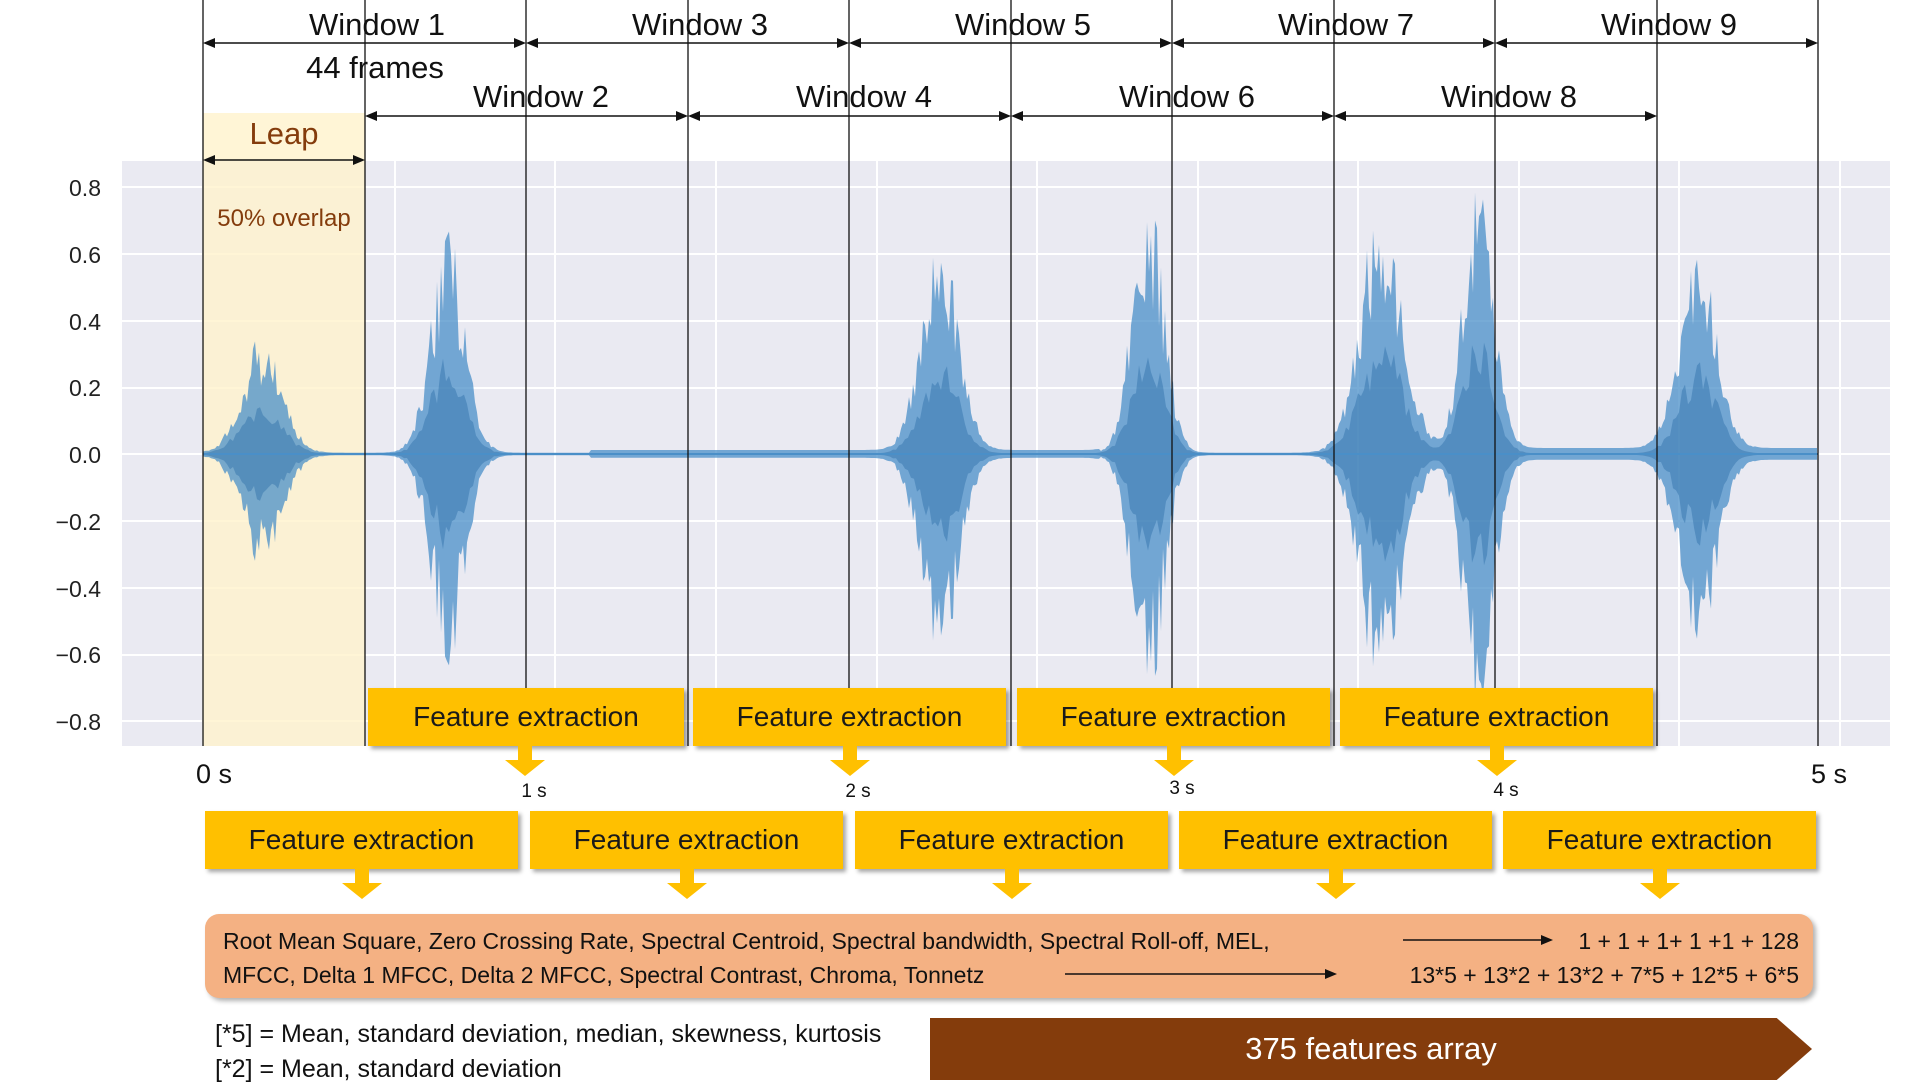 Image resolution: width=1920 pixels, height=1084 pixels. What do you see at coordinates (214, 774) in the screenshot?
I see `time-label: 0 s` at bounding box center [214, 774].